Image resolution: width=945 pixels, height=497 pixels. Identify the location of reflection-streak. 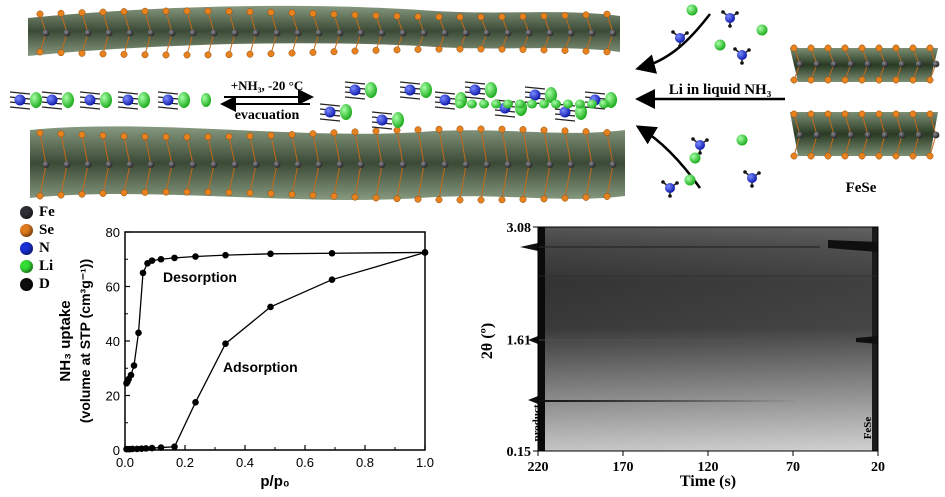
(669, 401).